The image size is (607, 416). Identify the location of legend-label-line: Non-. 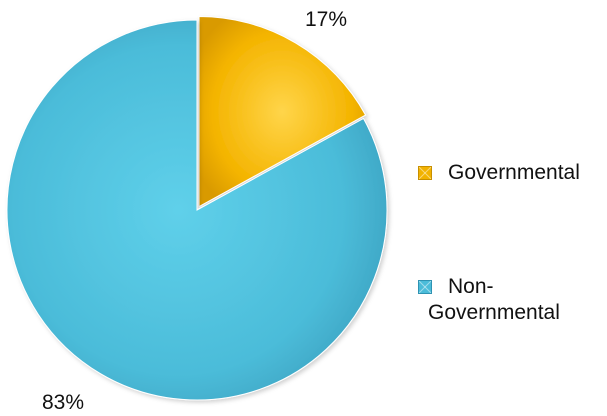
(471, 286).